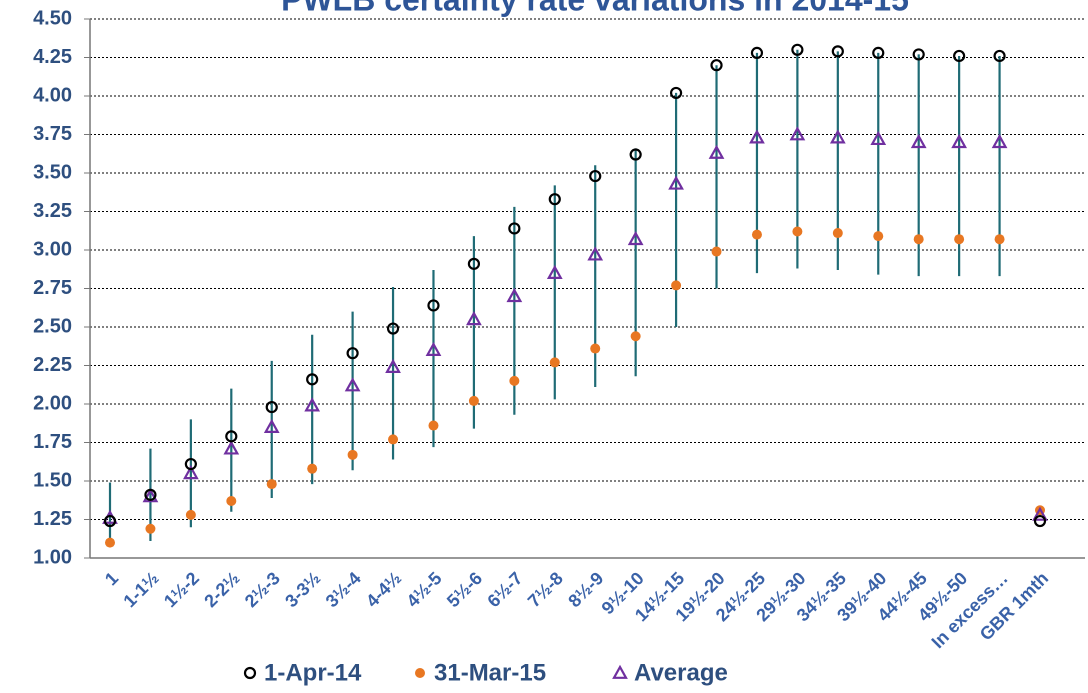 This screenshot has height=693, width=1088. Describe the element at coordinates (221, 589) in the screenshot. I see `x-tick-label: 2-2½` at that location.